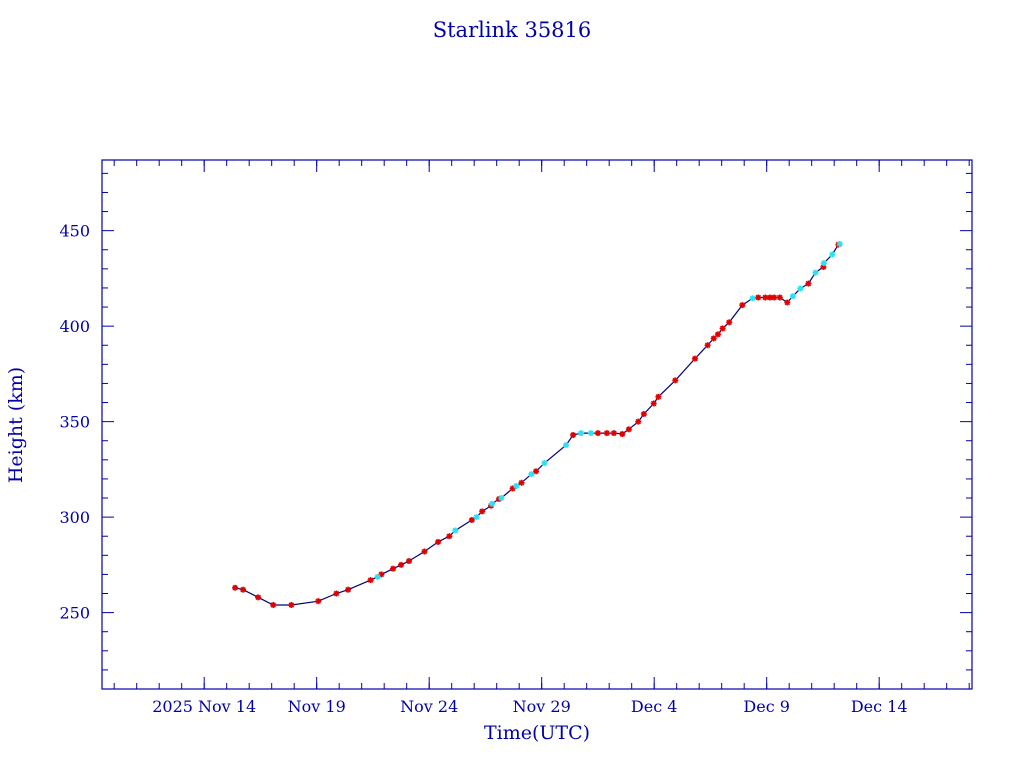 This screenshot has height=768, width=1024. What do you see at coordinates (654, 706) in the screenshot?
I see `x-tick-label: Dec 4` at bounding box center [654, 706].